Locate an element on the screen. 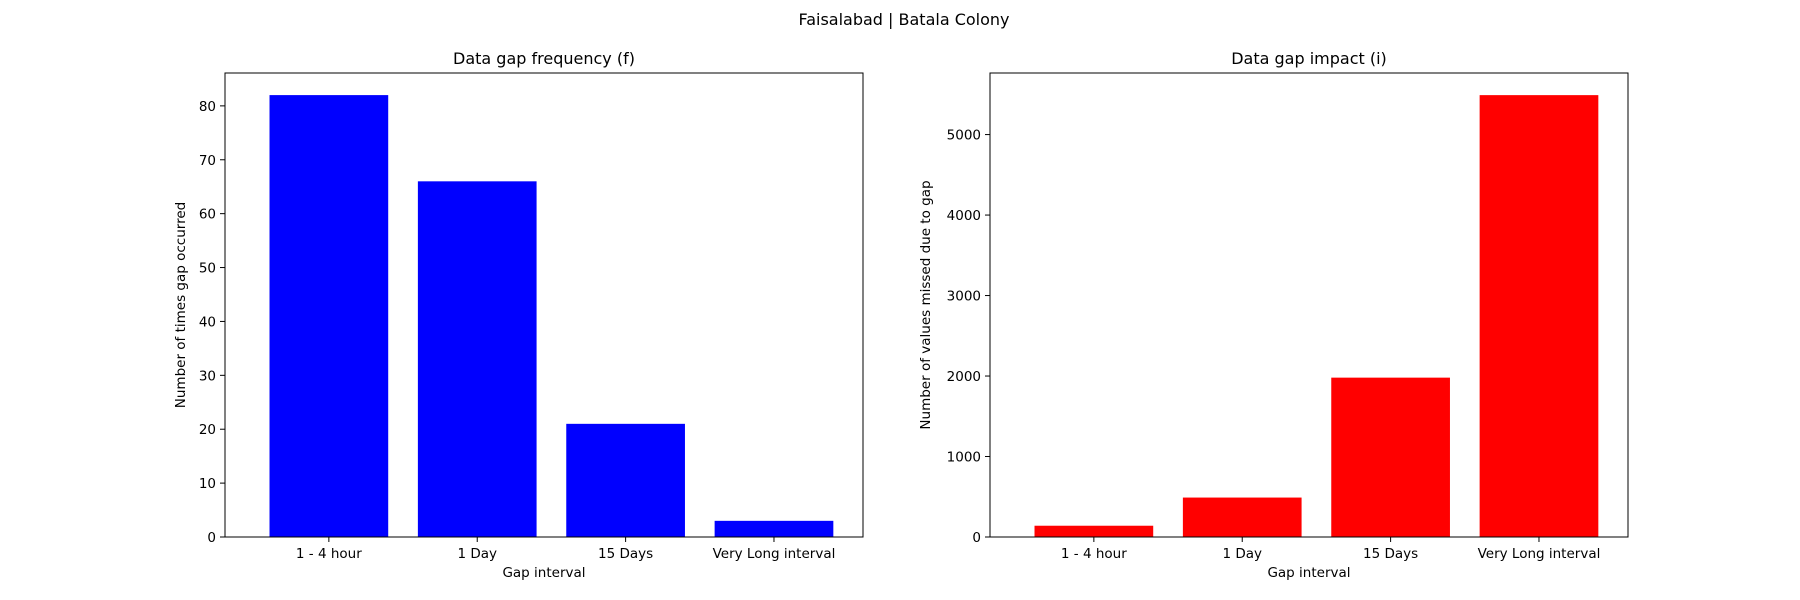 Image resolution: width=1800 pixels, height=600 pixels. y-tick-label: 20 is located at coordinates (207, 430).